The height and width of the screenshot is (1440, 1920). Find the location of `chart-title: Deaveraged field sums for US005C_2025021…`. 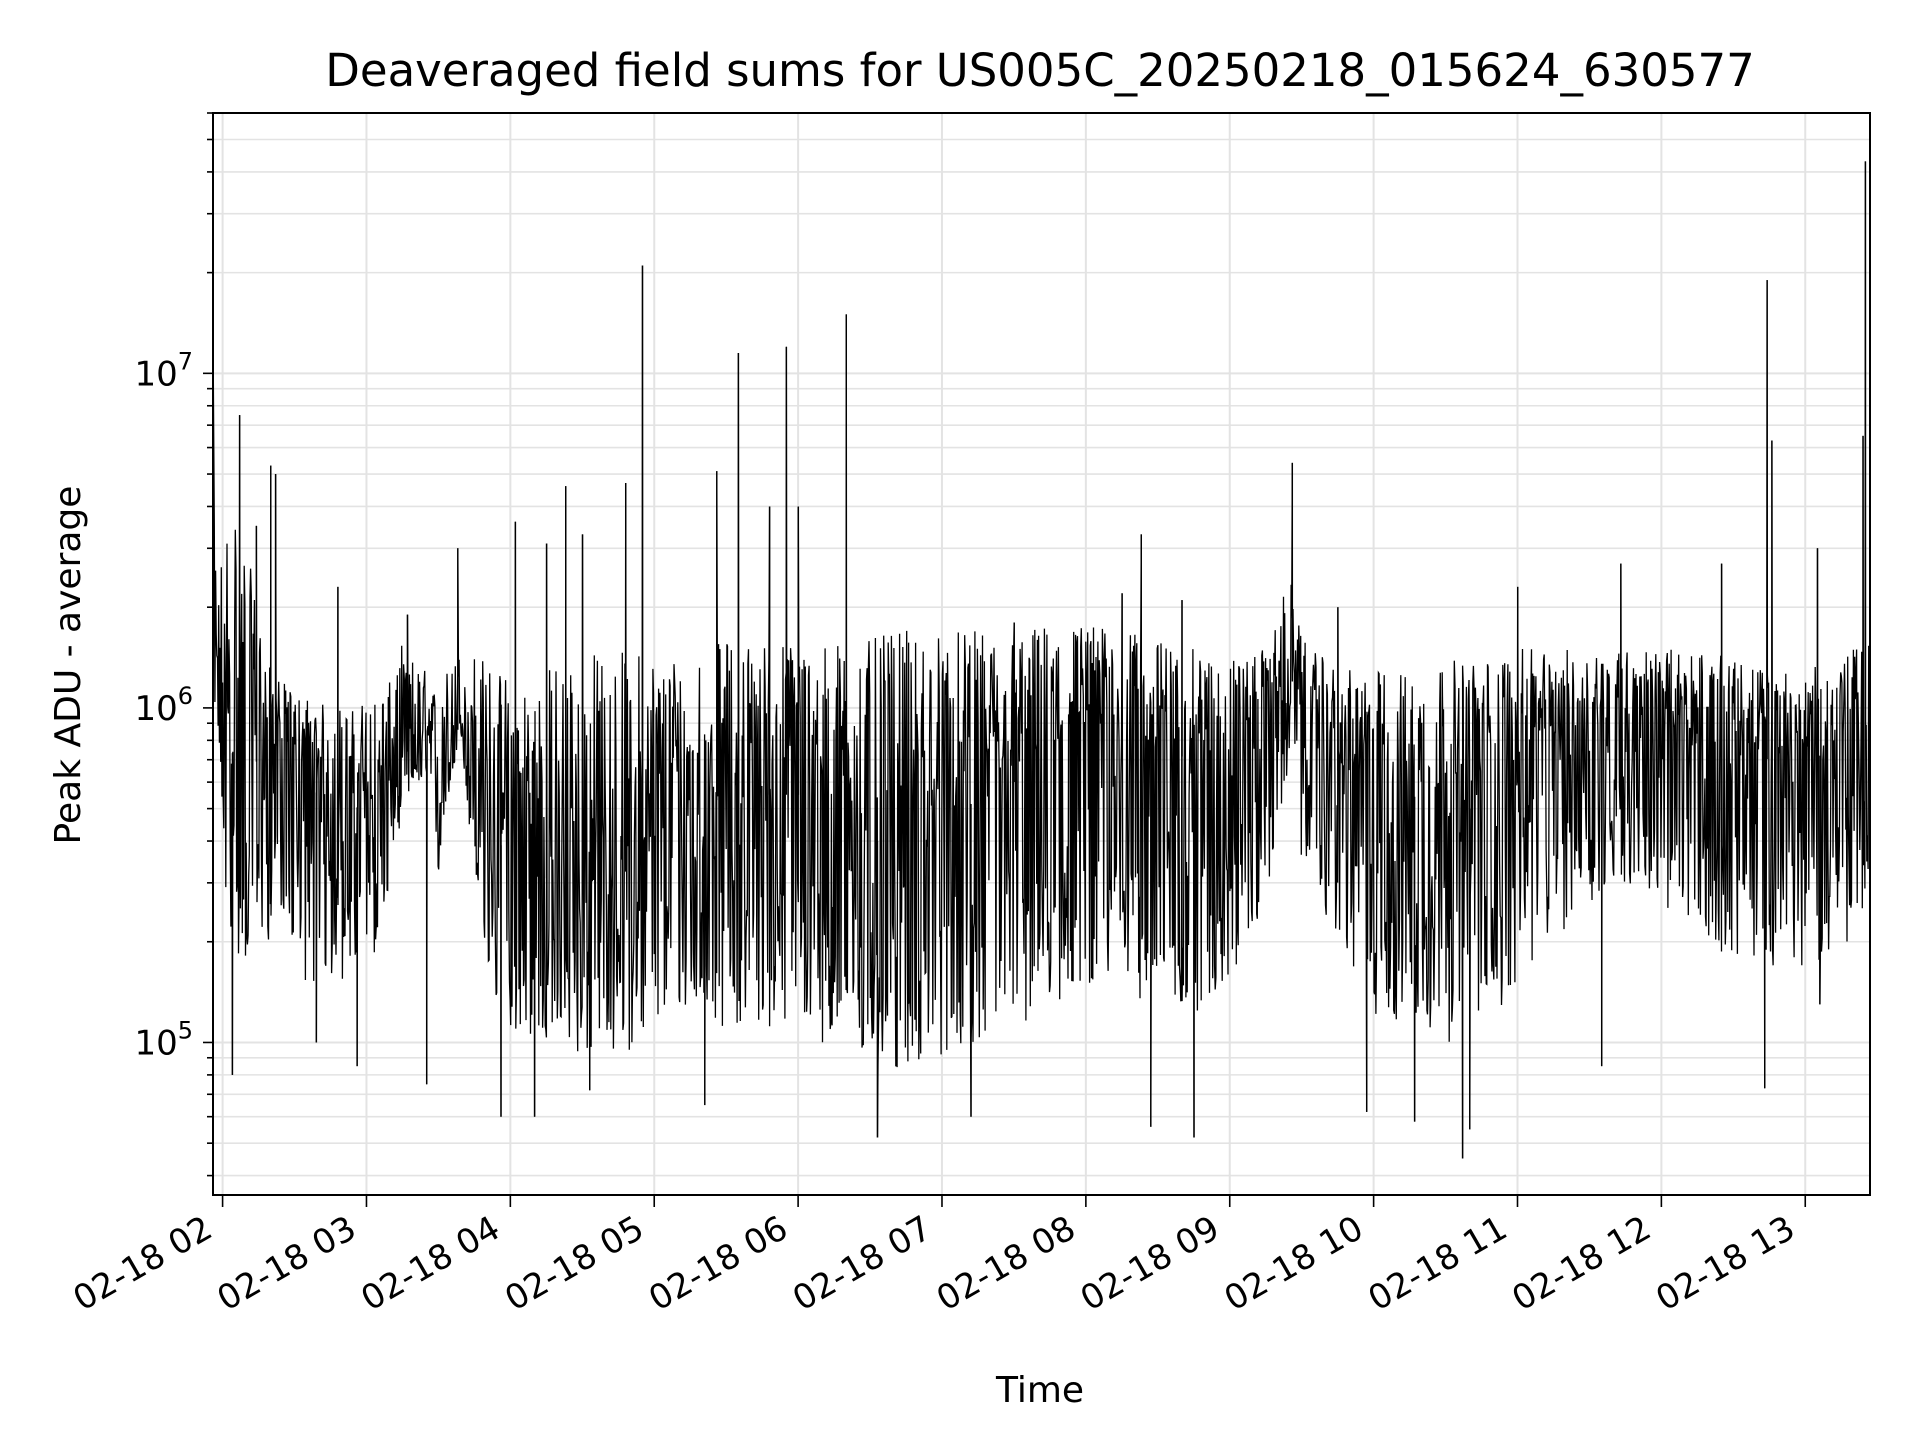

chart-title: Deaveraged field sums for US005C_2025021… is located at coordinates (1039, 70).